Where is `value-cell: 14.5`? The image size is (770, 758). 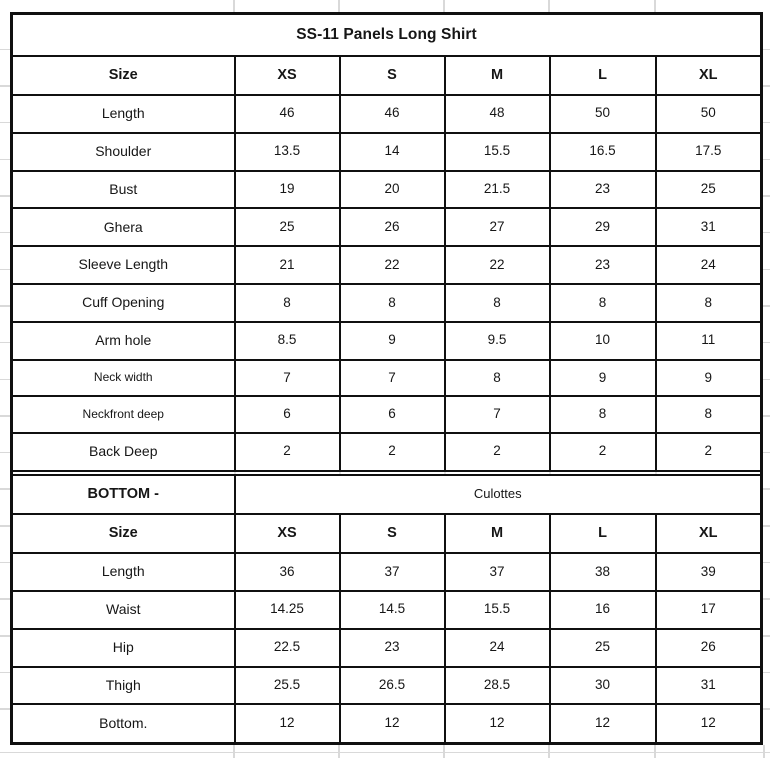 value-cell: 14.5 is located at coordinates (392, 609).